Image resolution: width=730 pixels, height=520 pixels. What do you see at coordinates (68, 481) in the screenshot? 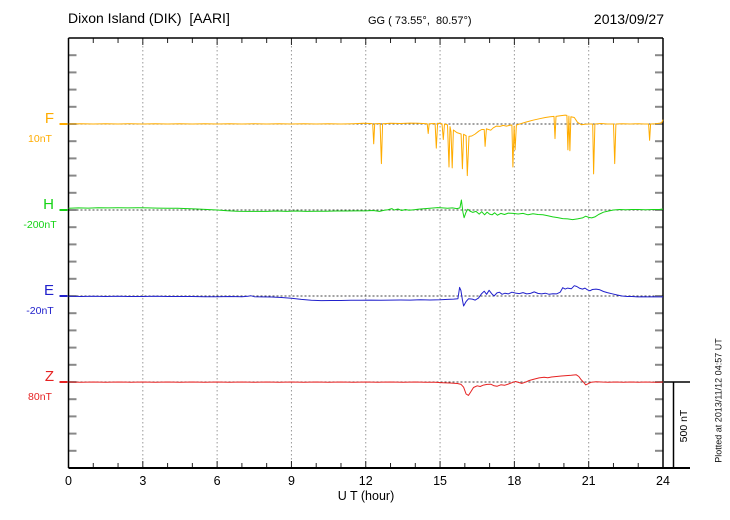
I see `x-tick-label-0: 0` at bounding box center [68, 481].